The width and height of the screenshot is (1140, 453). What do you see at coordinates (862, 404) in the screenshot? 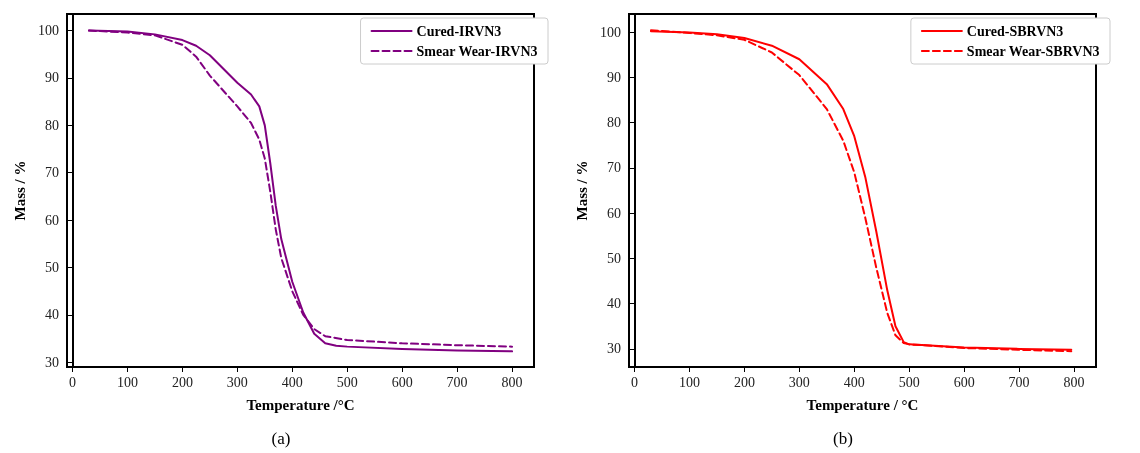
I see `x-axis-title: Temperature / °C` at bounding box center [862, 404].